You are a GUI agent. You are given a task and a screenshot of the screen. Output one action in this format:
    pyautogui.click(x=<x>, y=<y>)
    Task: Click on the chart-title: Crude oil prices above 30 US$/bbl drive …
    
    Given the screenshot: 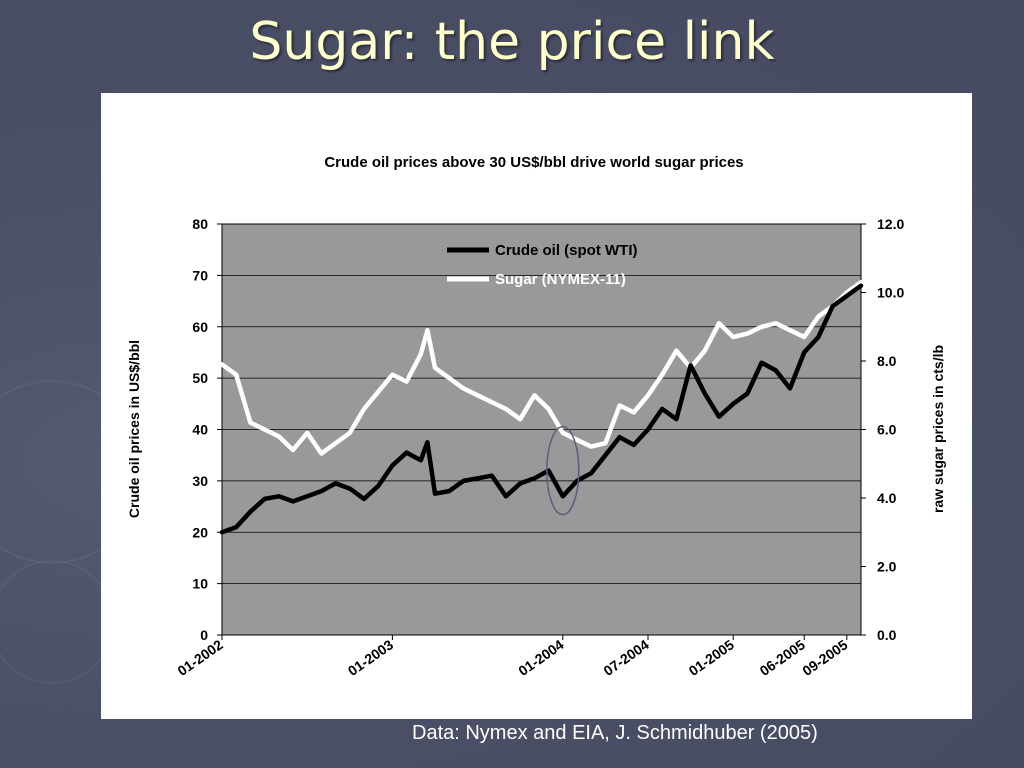 What is the action you would take?
    pyautogui.click(x=533, y=162)
    